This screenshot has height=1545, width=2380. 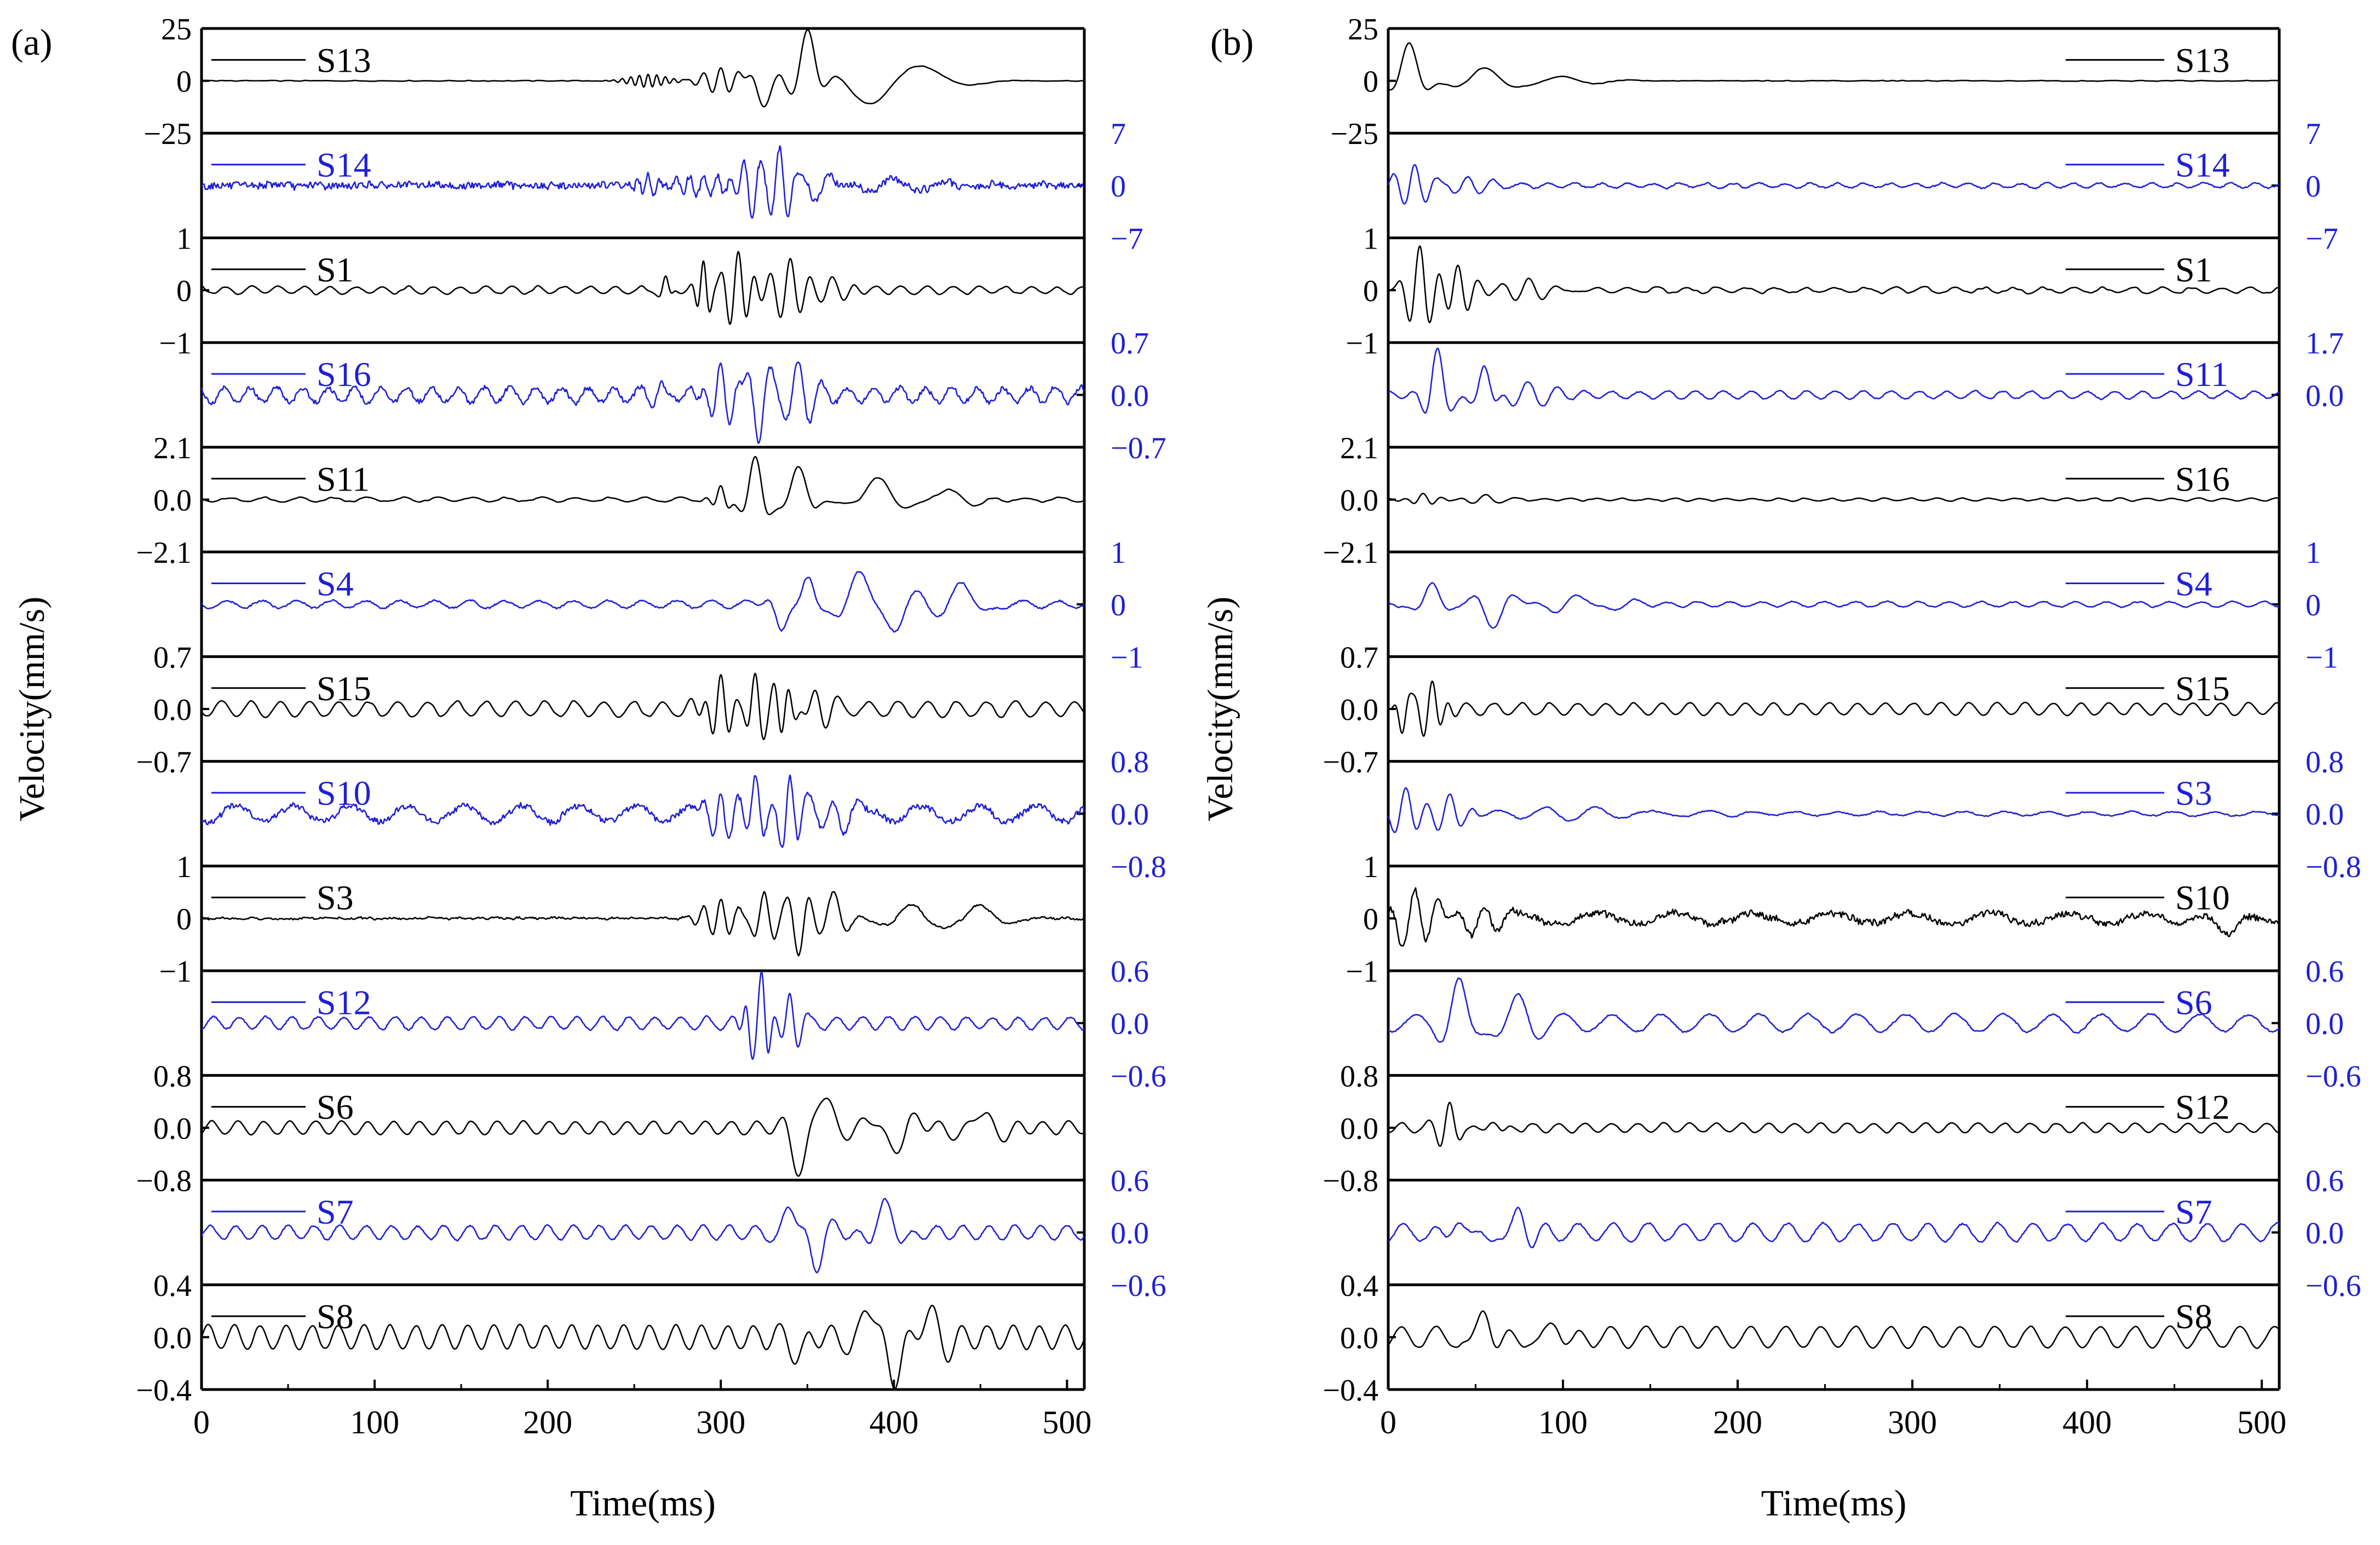 I want to click on trace-s4, so click(x=642, y=602).